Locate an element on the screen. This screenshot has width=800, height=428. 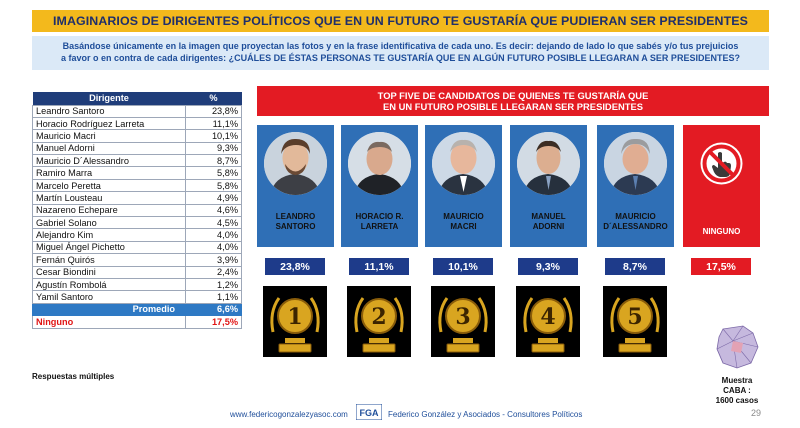
table-row: Mauricio D´Alessandro 8,7% is located at coordinates (137, 161).